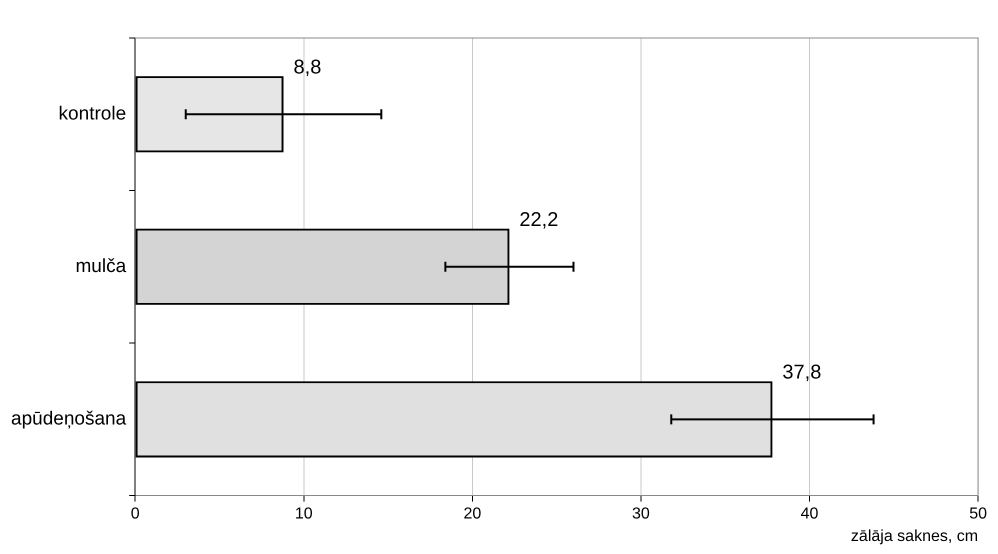 The image size is (998, 554). Describe the element at coordinates (472, 514) in the screenshot. I see `x-tick-label: 20` at that location.